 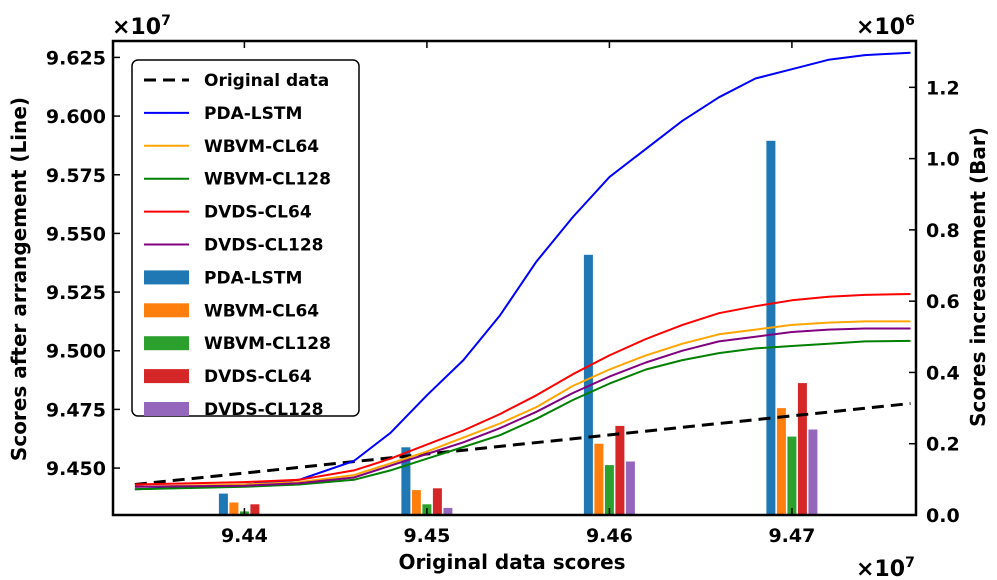 I want to click on x-tick-label: 9.47, so click(x=791, y=536).